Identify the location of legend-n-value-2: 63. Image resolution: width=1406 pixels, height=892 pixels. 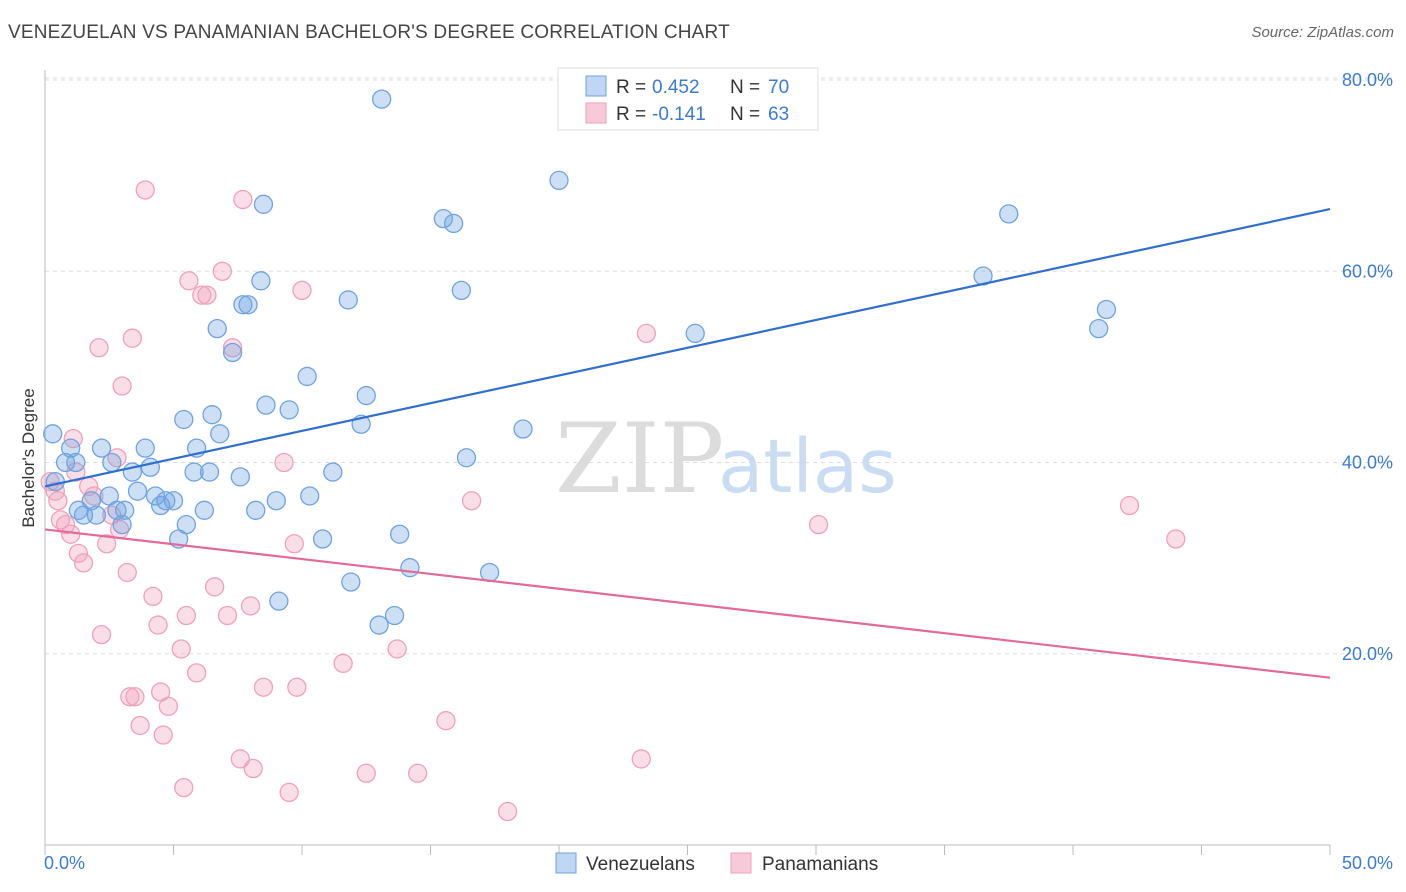
(778, 114).